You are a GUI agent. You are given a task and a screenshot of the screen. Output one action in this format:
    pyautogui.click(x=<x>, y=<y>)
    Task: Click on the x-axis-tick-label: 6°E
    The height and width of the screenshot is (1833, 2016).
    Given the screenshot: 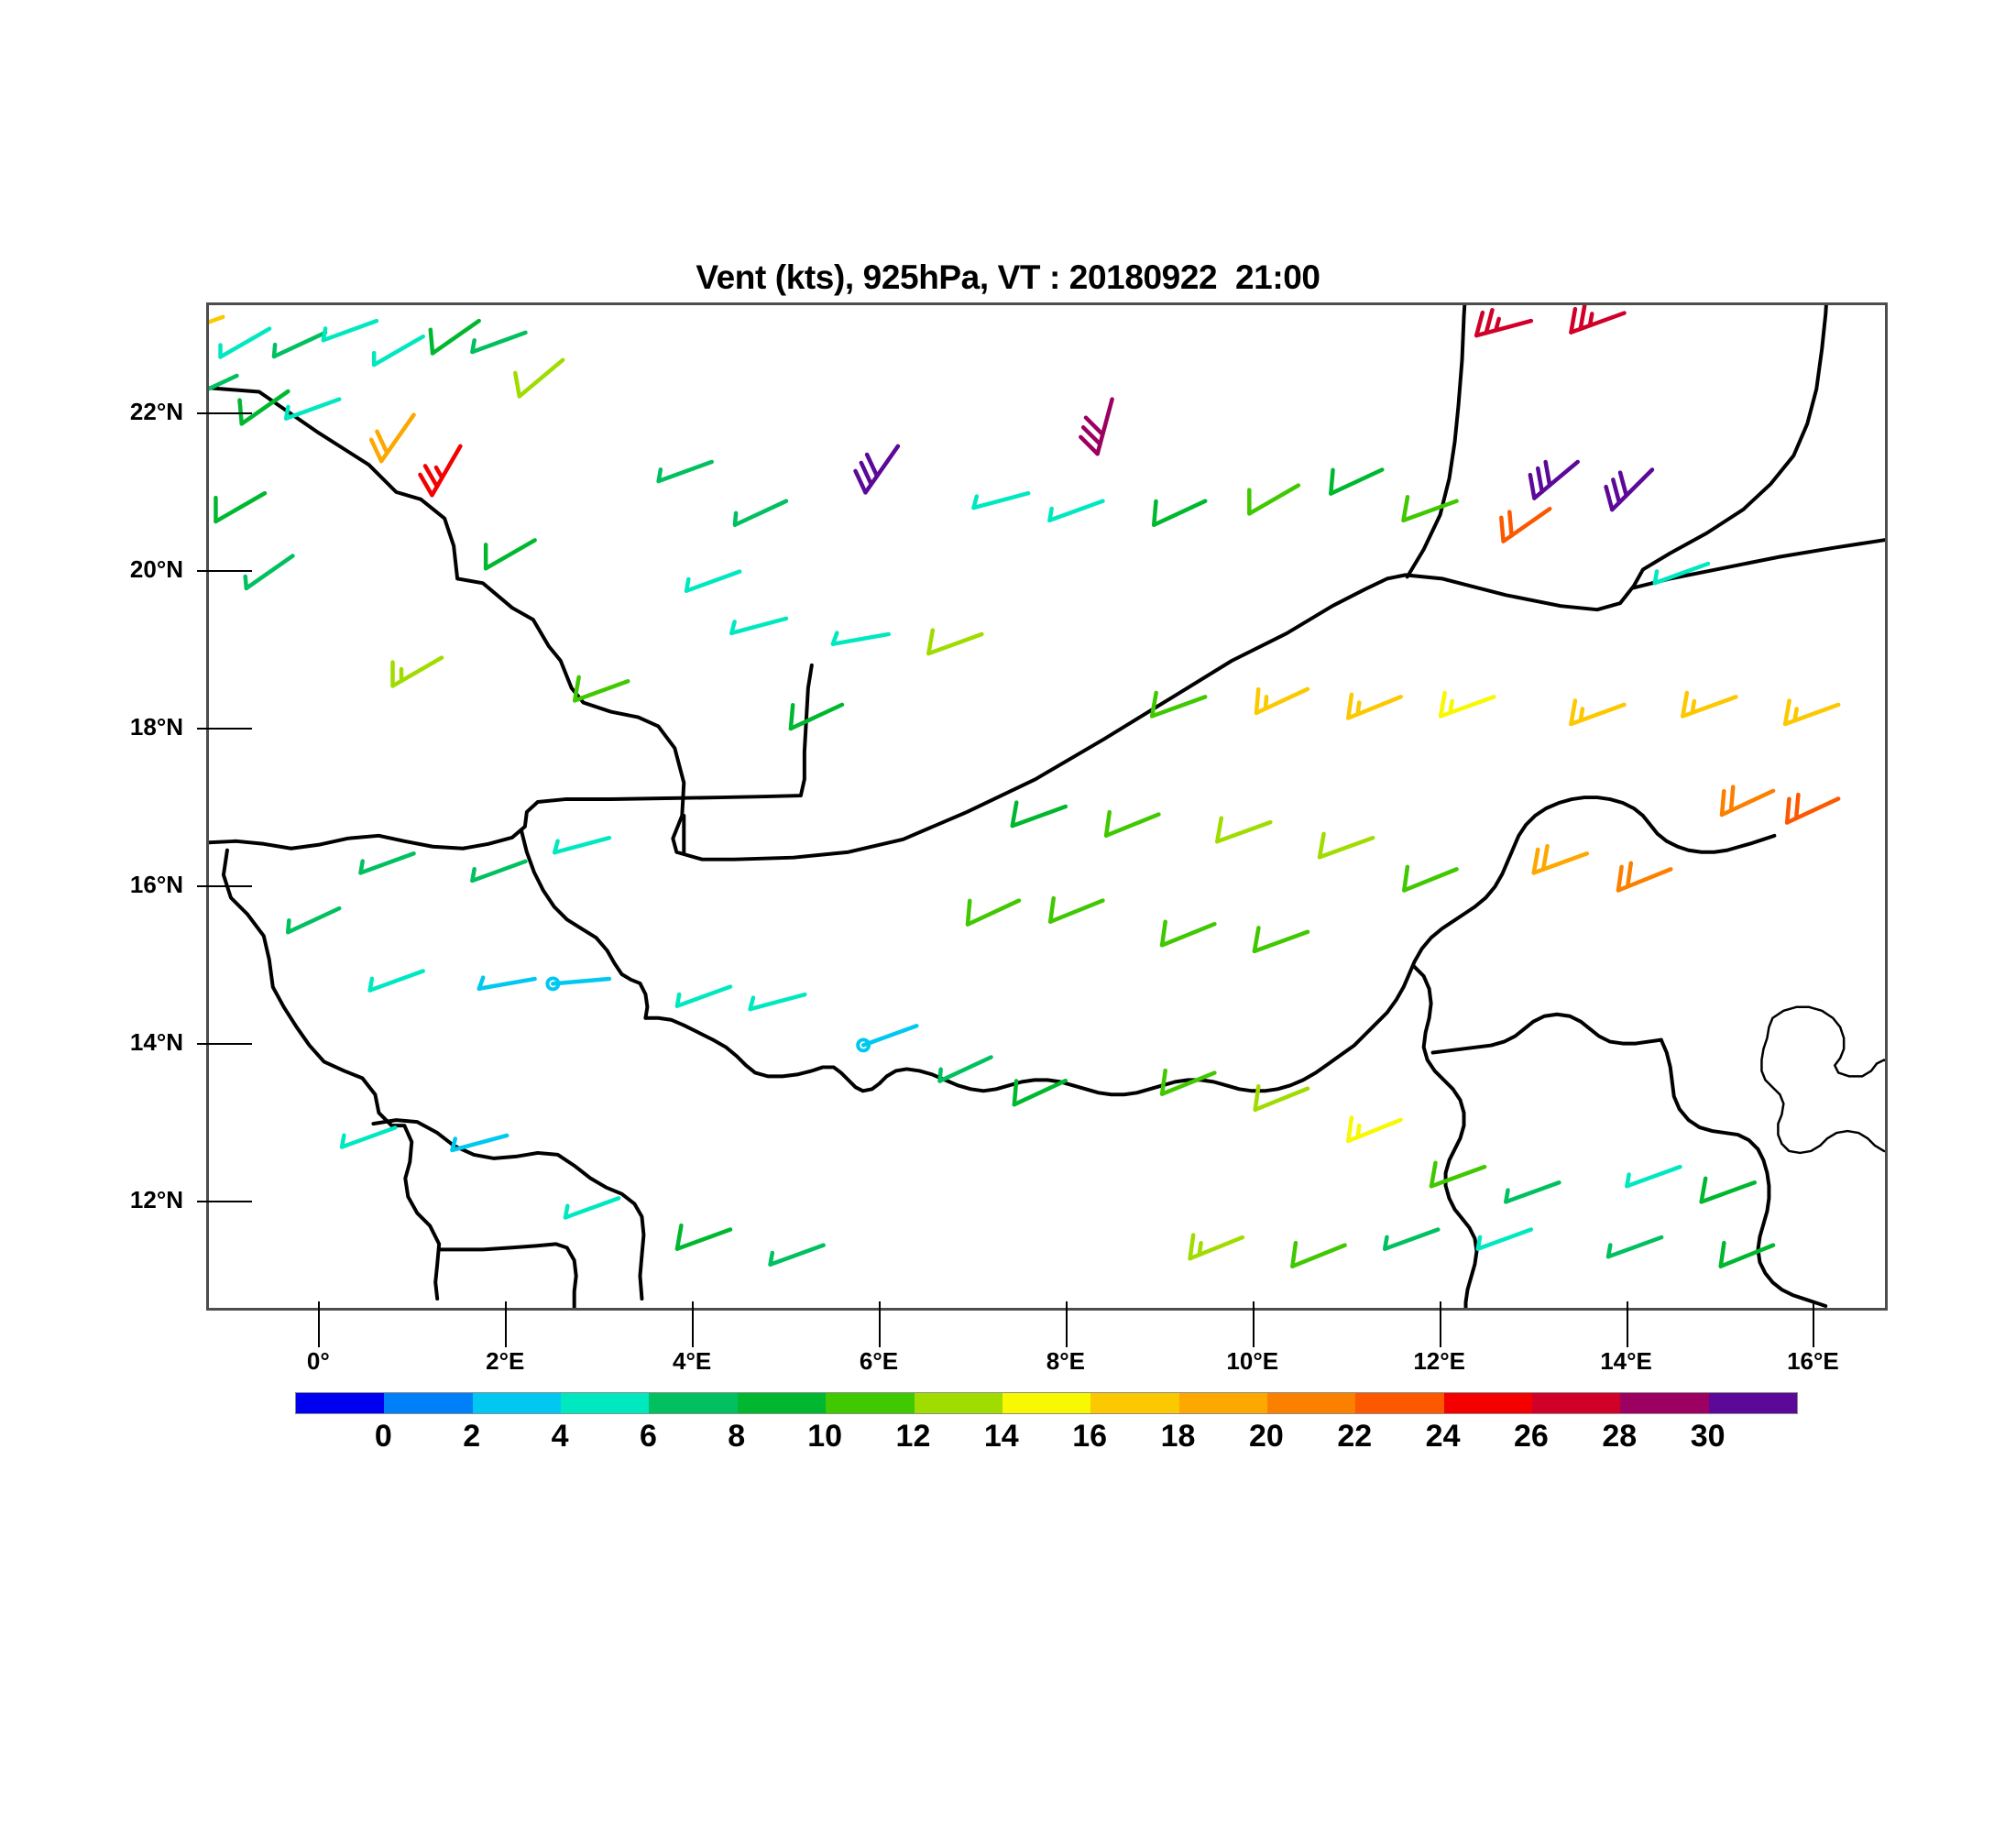 What is the action you would take?
    pyautogui.click(x=879, y=1361)
    